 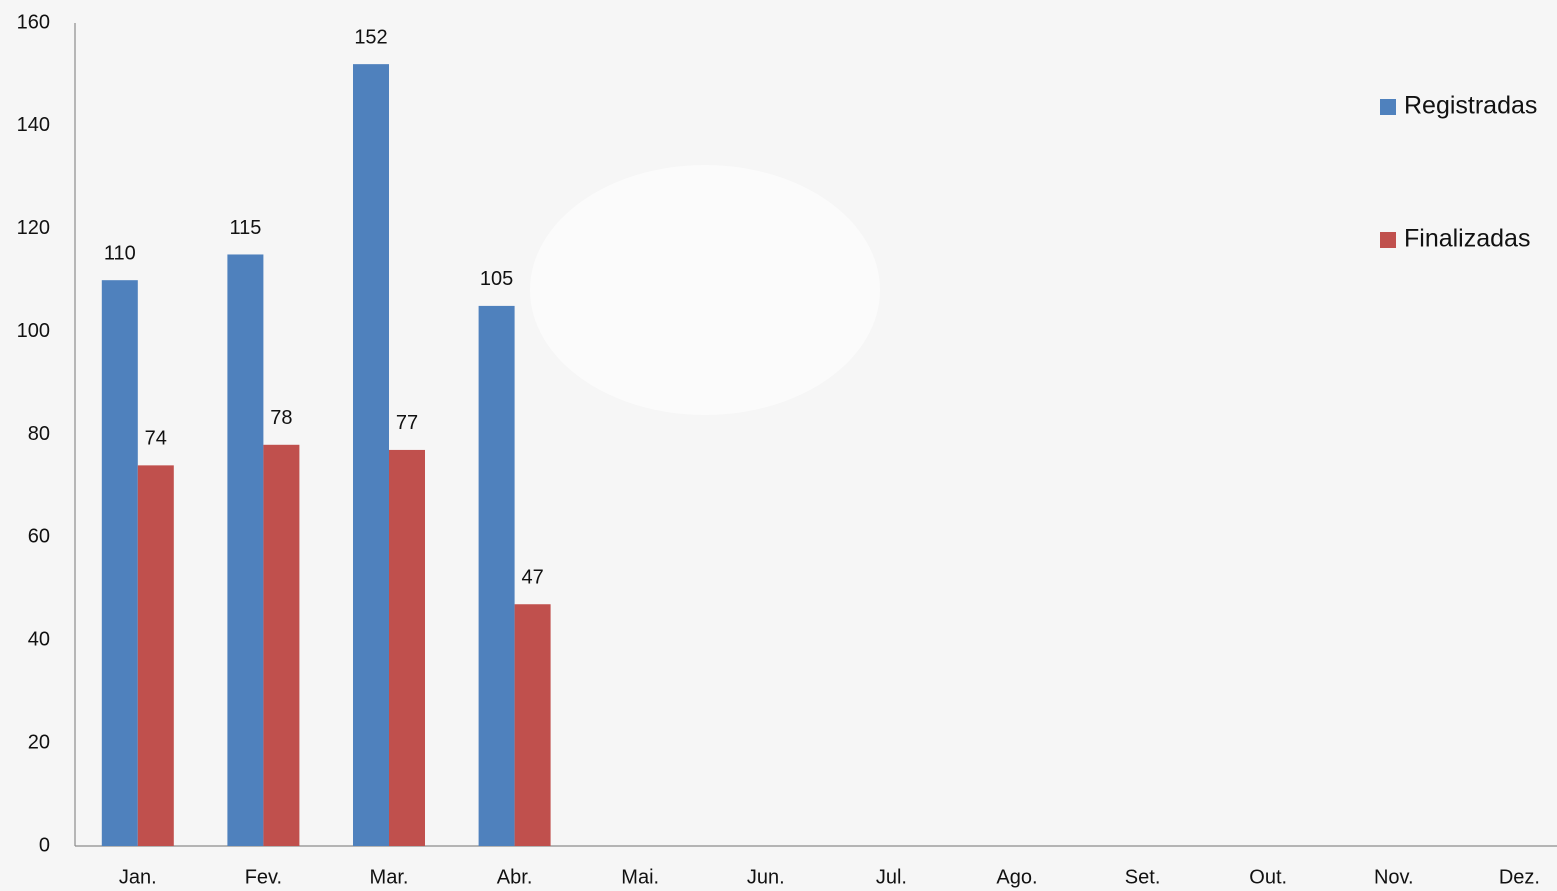 I want to click on x-tick-label: Dez., so click(x=1519, y=877).